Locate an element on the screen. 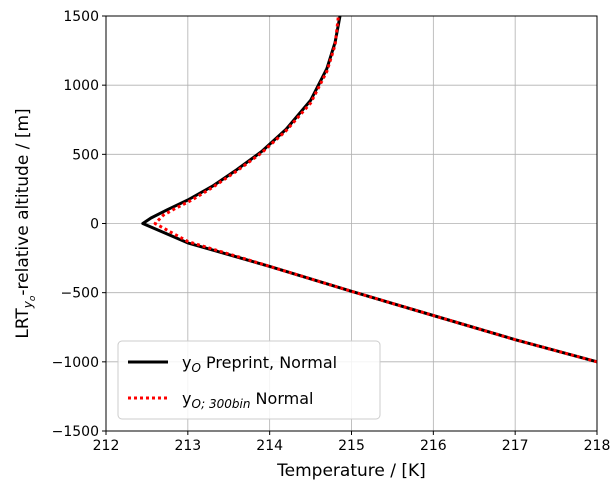 This screenshot has height=483, width=613. legend-label: yO; 300bin Normal is located at coordinates (247, 400).